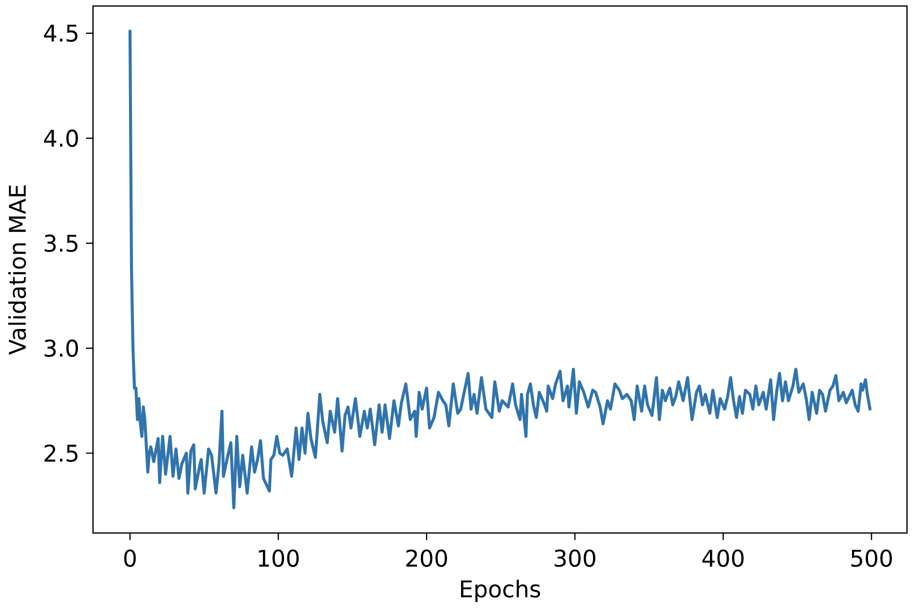  I want to click on y-tick-label: 3.5, so click(61, 243).